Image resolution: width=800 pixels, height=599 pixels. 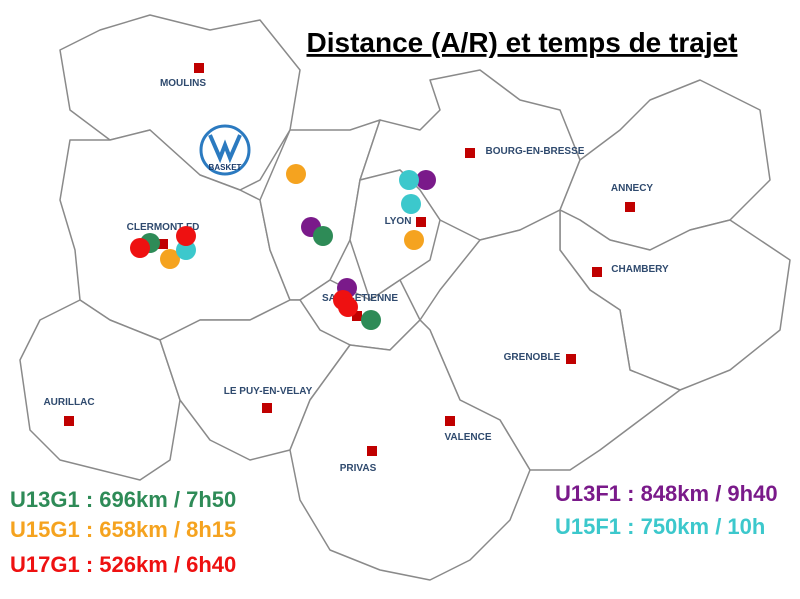 I want to click on city-label: LE PUY-EN-VELAY, so click(x=268, y=391).